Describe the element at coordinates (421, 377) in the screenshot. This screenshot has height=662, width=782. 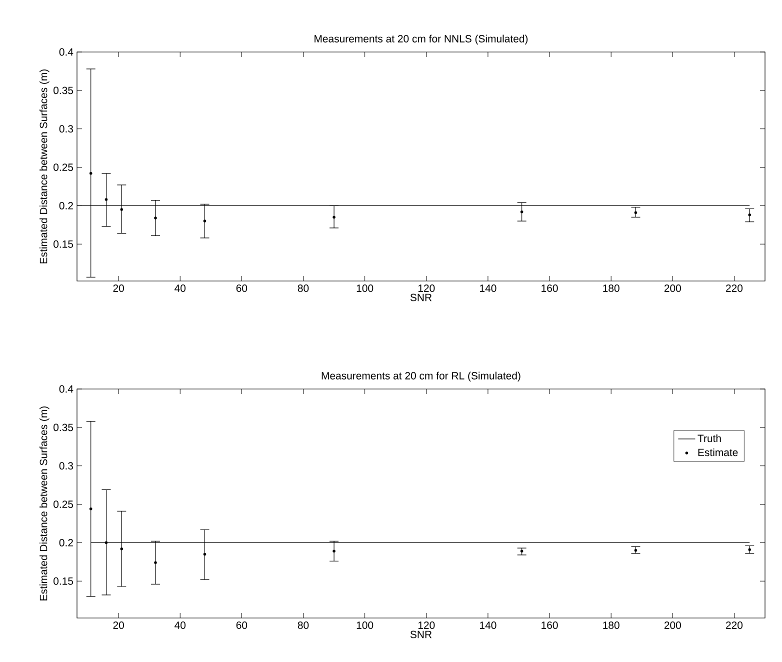
I see `chart-title: Measurements at 20 cm for RL (Simulated)` at that location.